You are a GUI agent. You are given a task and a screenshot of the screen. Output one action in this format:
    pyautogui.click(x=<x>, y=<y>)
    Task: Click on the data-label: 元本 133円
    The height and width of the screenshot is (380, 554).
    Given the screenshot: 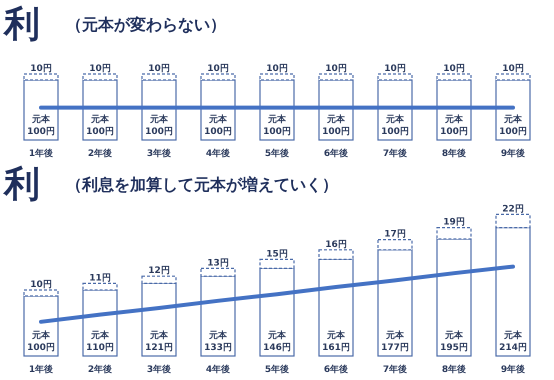 What is the action you would take?
    pyautogui.click(x=218, y=341)
    